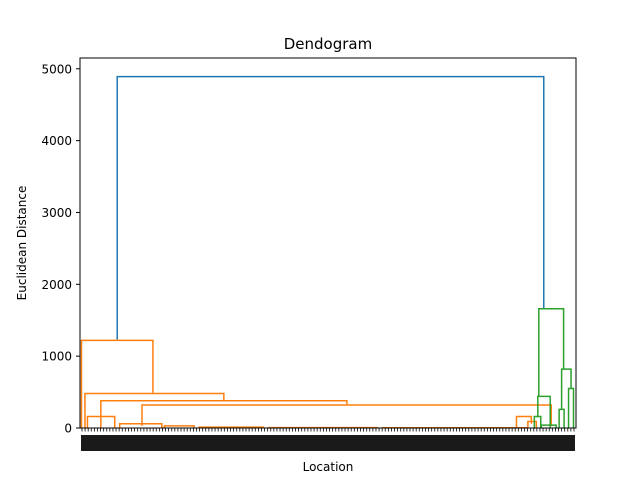 This screenshot has height=480, width=640. Describe the element at coordinates (56, 213) in the screenshot. I see `y-tick-label-3000: 3000` at that location.